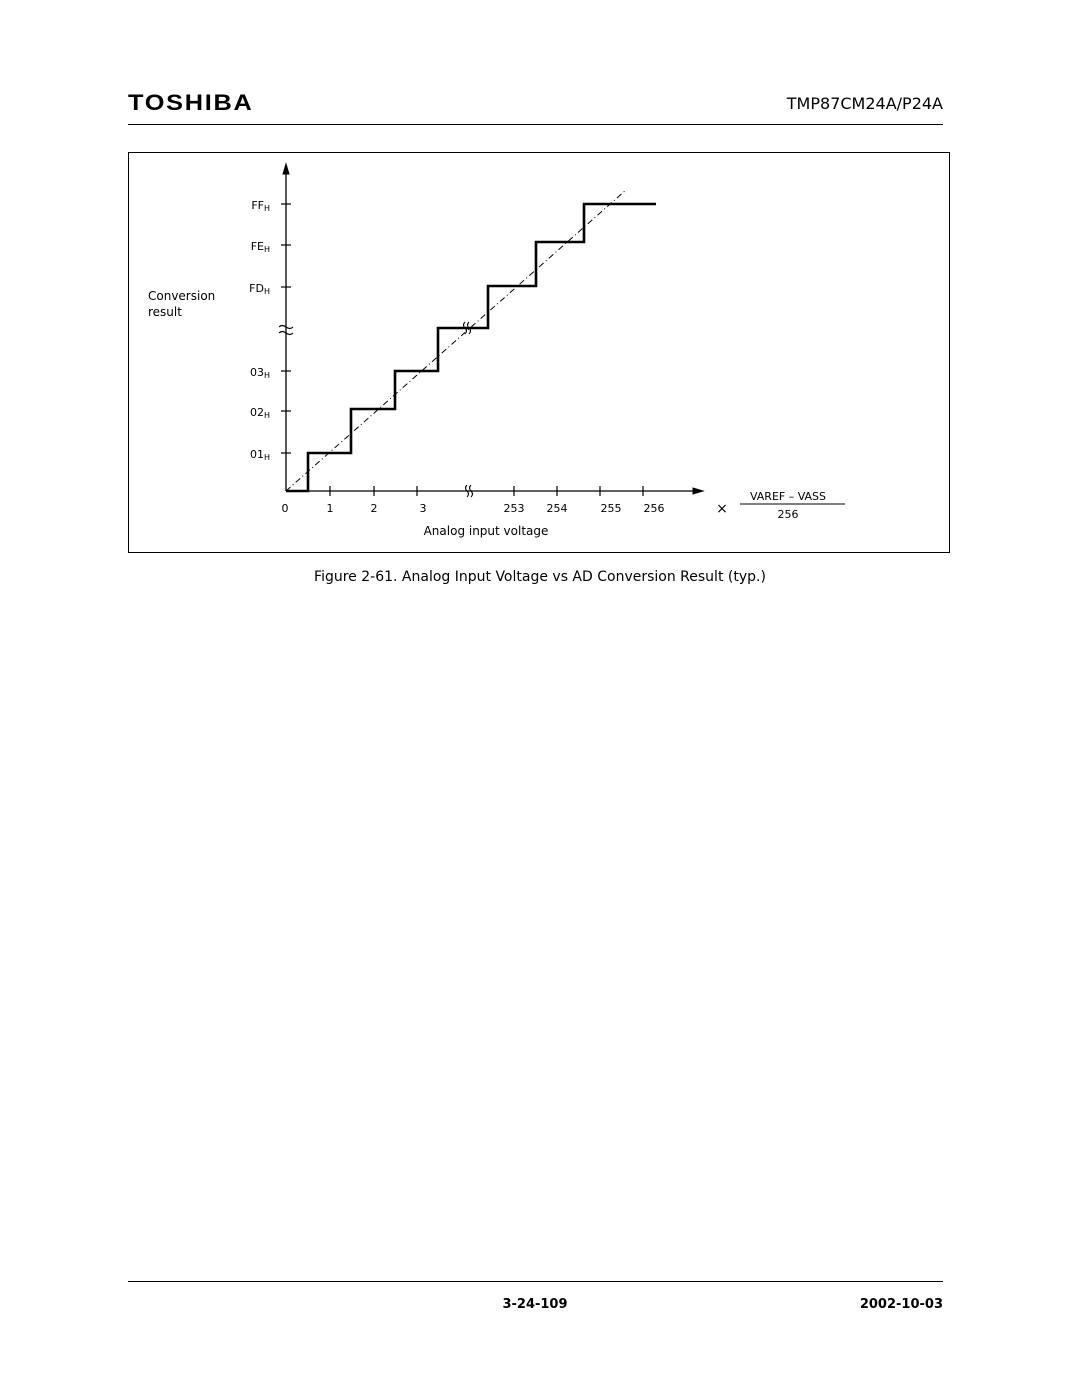 The height and width of the screenshot is (1397, 1080). I want to click on x-tick-label: 0, so click(285, 508).